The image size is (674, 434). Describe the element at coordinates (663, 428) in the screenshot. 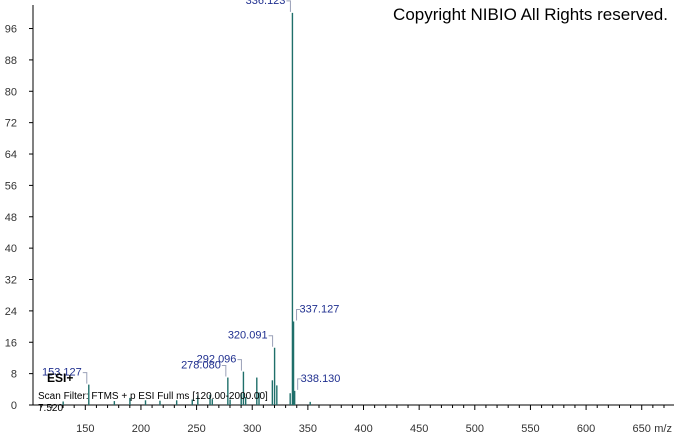

I see `x-axis-title: m/z` at that location.